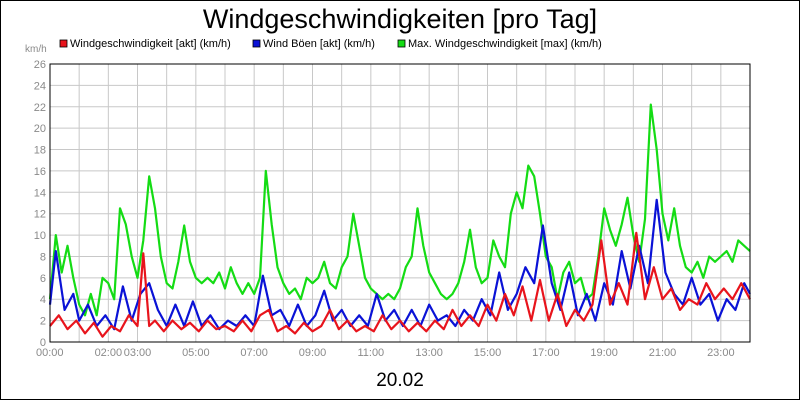 The height and width of the screenshot is (400, 800). Describe the element at coordinates (43, 343) in the screenshot. I see `y-tick-label: 0` at that location.